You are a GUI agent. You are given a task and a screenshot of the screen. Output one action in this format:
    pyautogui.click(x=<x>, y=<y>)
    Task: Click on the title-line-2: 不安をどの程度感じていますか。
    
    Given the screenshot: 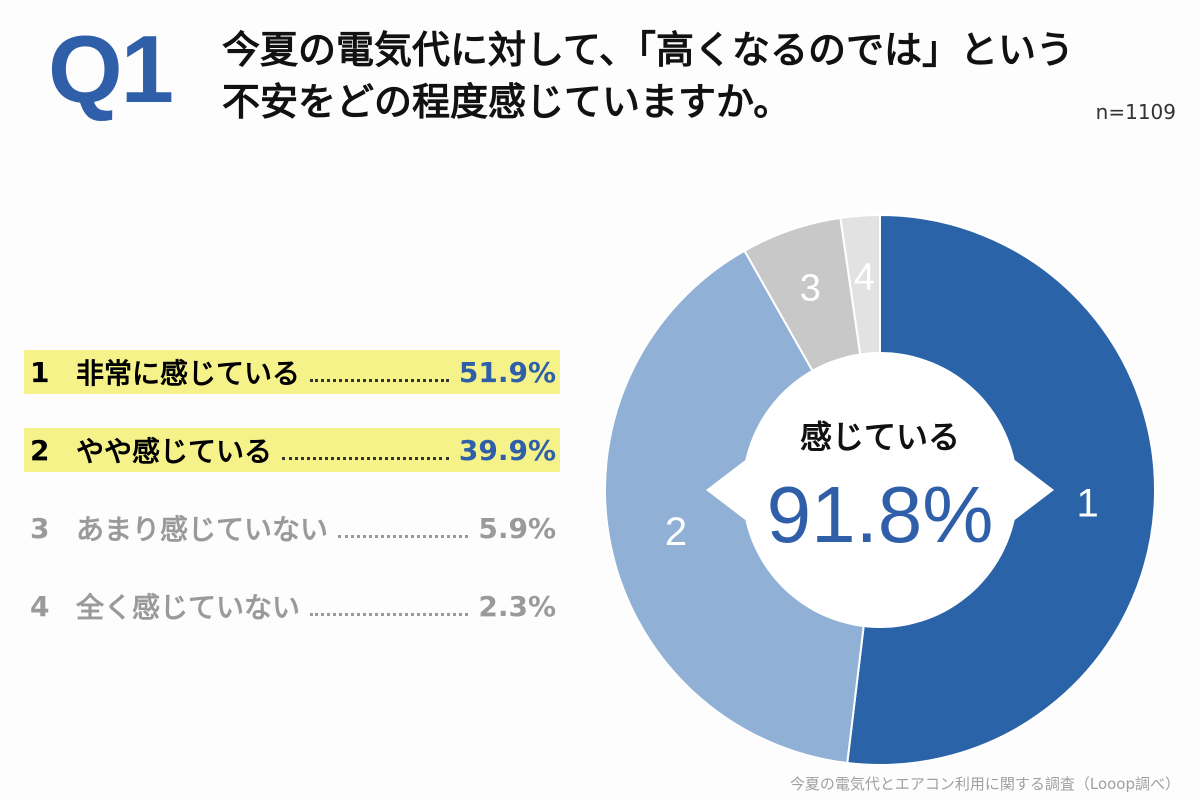 What is the action you would take?
    pyautogui.click(x=507, y=102)
    